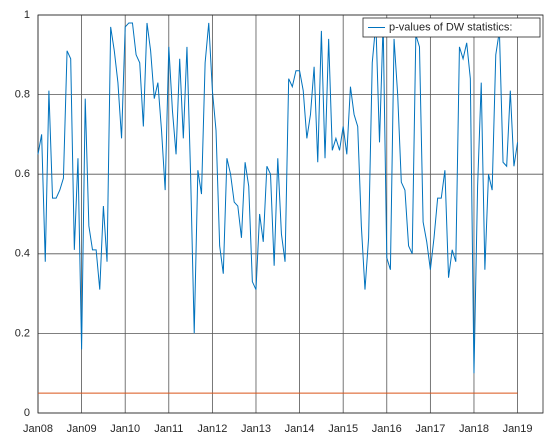 The width and height of the screenshot is (550, 446). Describe the element at coordinates (22, 174) in the screenshot. I see `y-tick-label: 0.6` at that location.